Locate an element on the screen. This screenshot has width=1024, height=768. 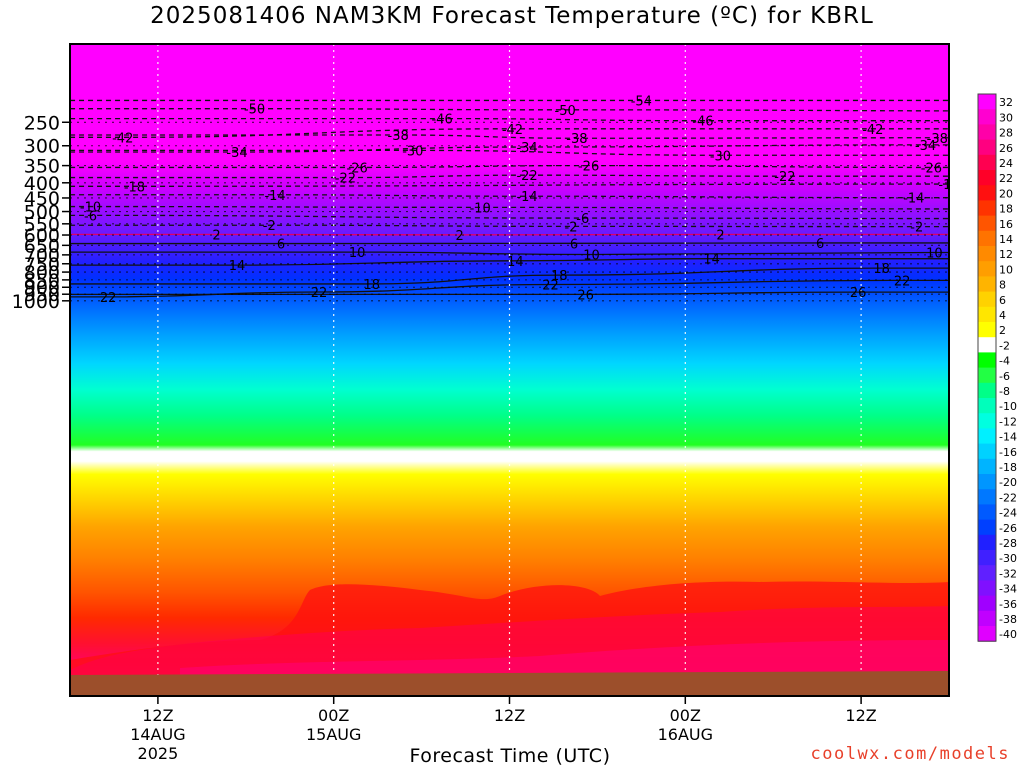
y-tick-label: 550 is located at coordinates (42, 225).